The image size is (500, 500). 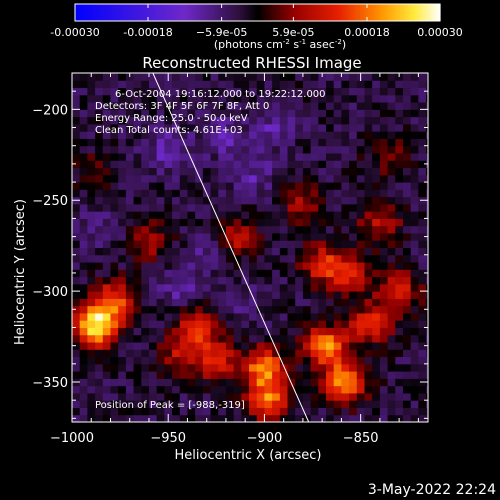 What do you see at coordinates (251, 63) in the screenshot?
I see `chart-title: Reconstructed RHESSI Image` at bounding box center [251, 63].